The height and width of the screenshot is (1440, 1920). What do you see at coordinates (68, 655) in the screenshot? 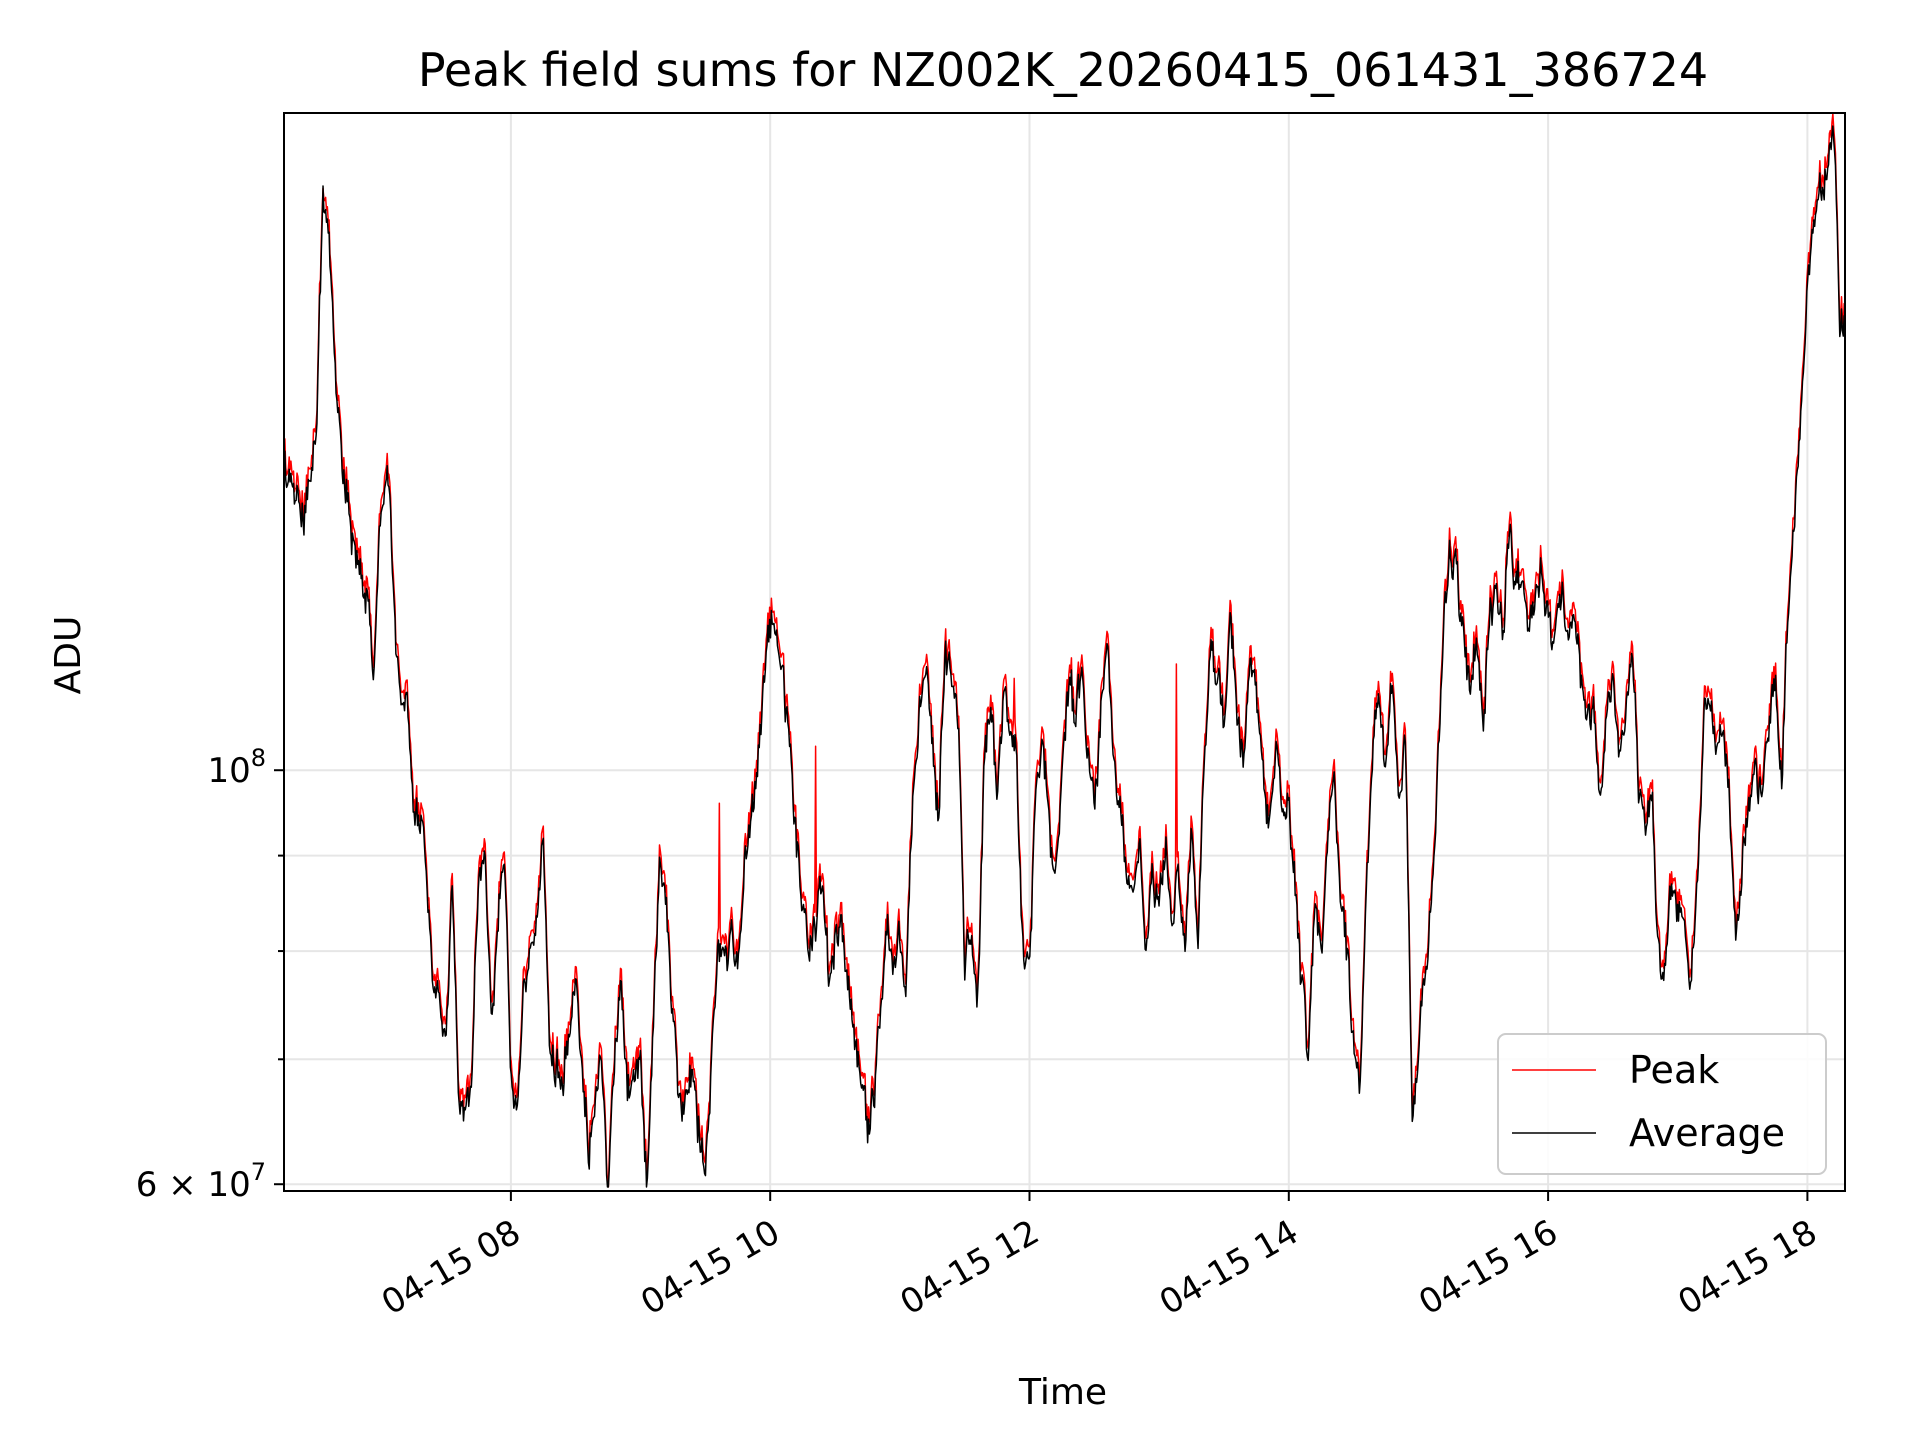
I see `y-axis-label: ADU` at bounding box center [68, 655].